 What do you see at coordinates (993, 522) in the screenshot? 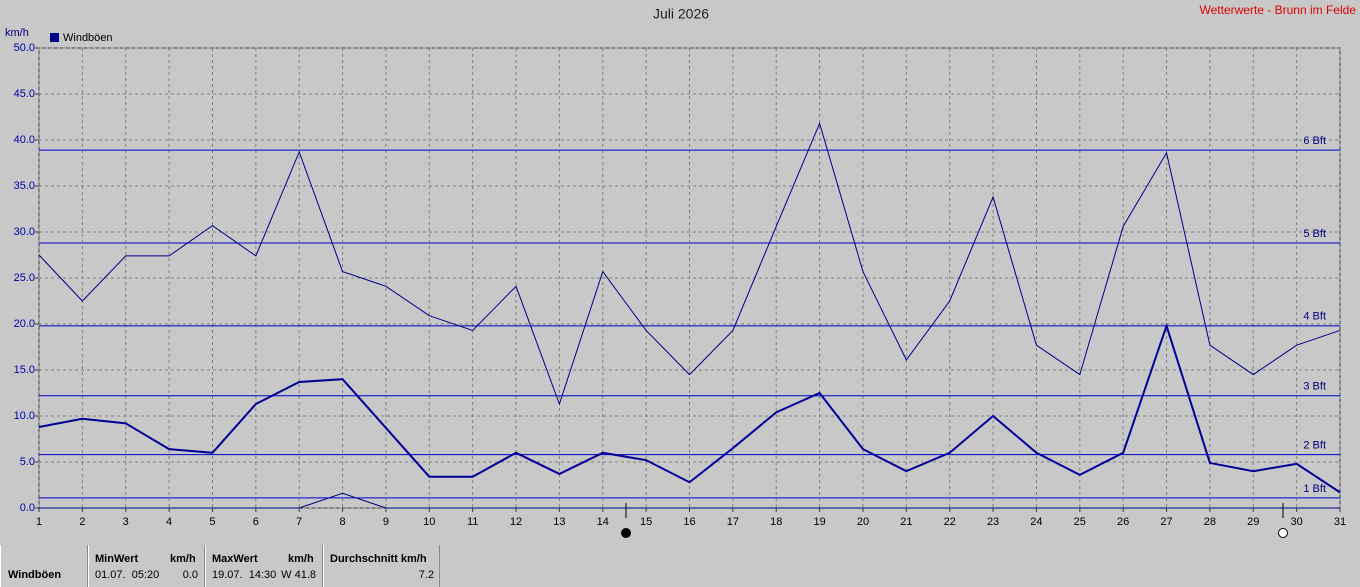
I see `x-tick-label: 23` at bounding box center [993, 522].